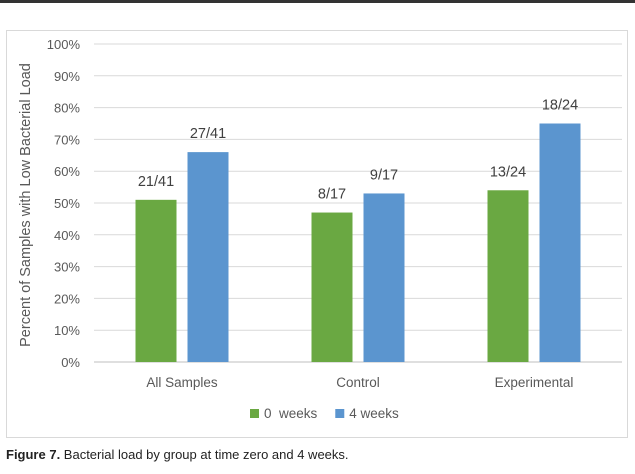 Image resolution: width=635 pixels, height=474 pixels. I want to click on x-tick-label: Control, so click(358, 382).